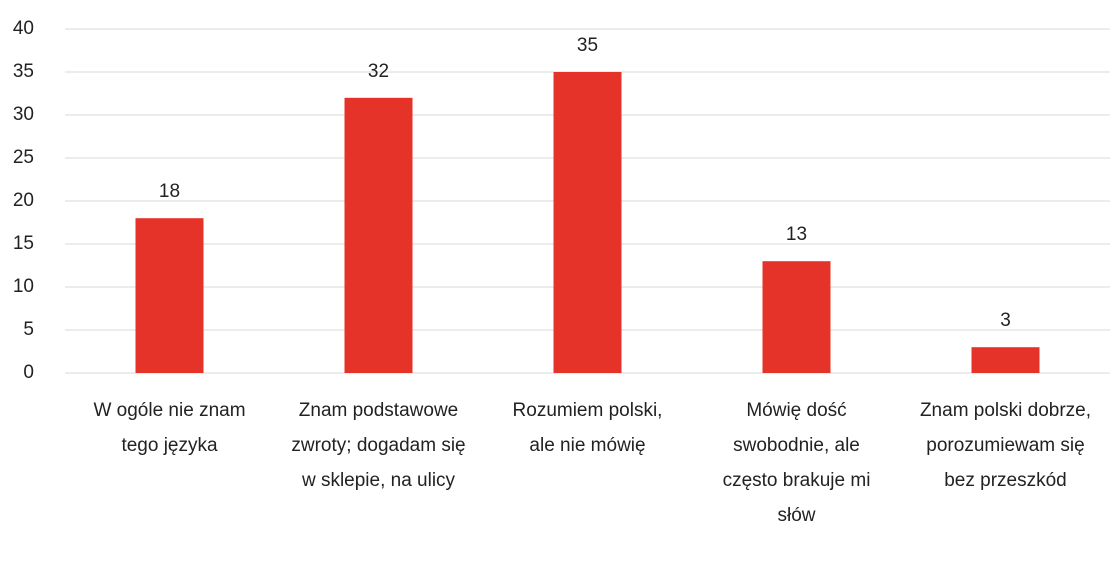  Describe the element at coordinates (23, 71) in the screenshot. I see `y-tick-label: 35` at that location.